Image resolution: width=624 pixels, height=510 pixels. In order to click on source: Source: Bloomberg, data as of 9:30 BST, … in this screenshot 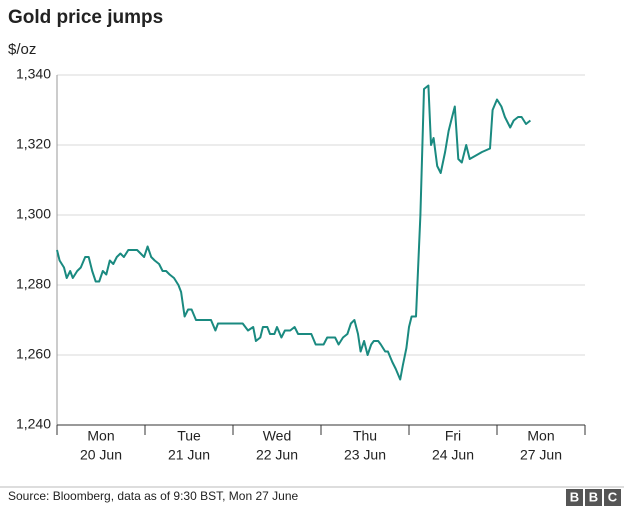, I will do `click(153, 496)`.